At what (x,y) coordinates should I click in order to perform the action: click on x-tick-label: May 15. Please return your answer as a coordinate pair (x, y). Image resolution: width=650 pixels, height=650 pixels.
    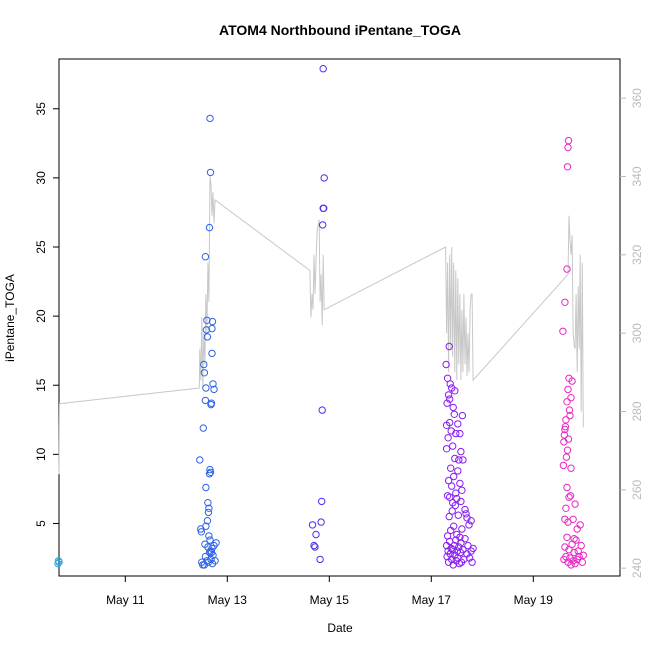
    Looking at the image, I should click on (330, 600).